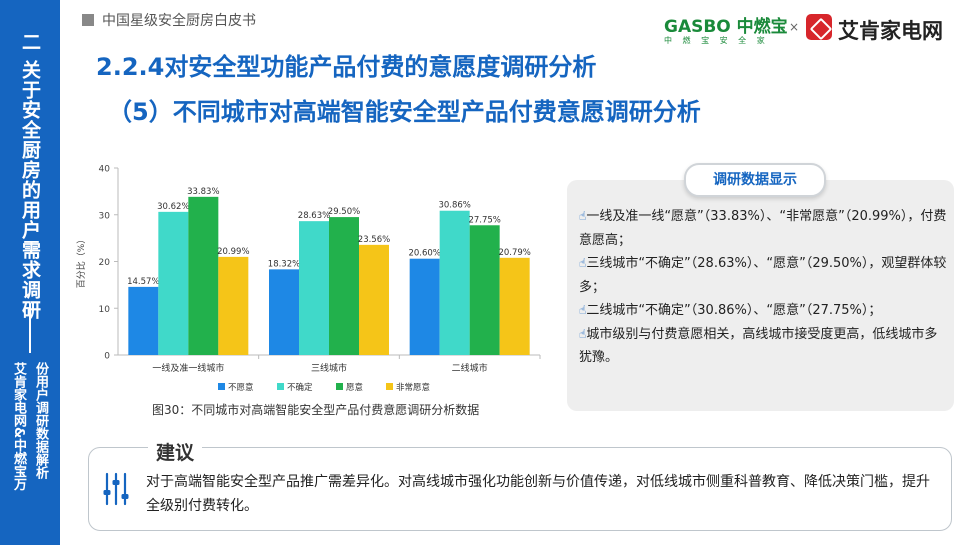 This screenshot has width=970, height=545. Describe the element at coordinates (30, 176) in the screenshot. I see `sidebar-title: 二 关于安全厨房的用户需求调研` at that location.